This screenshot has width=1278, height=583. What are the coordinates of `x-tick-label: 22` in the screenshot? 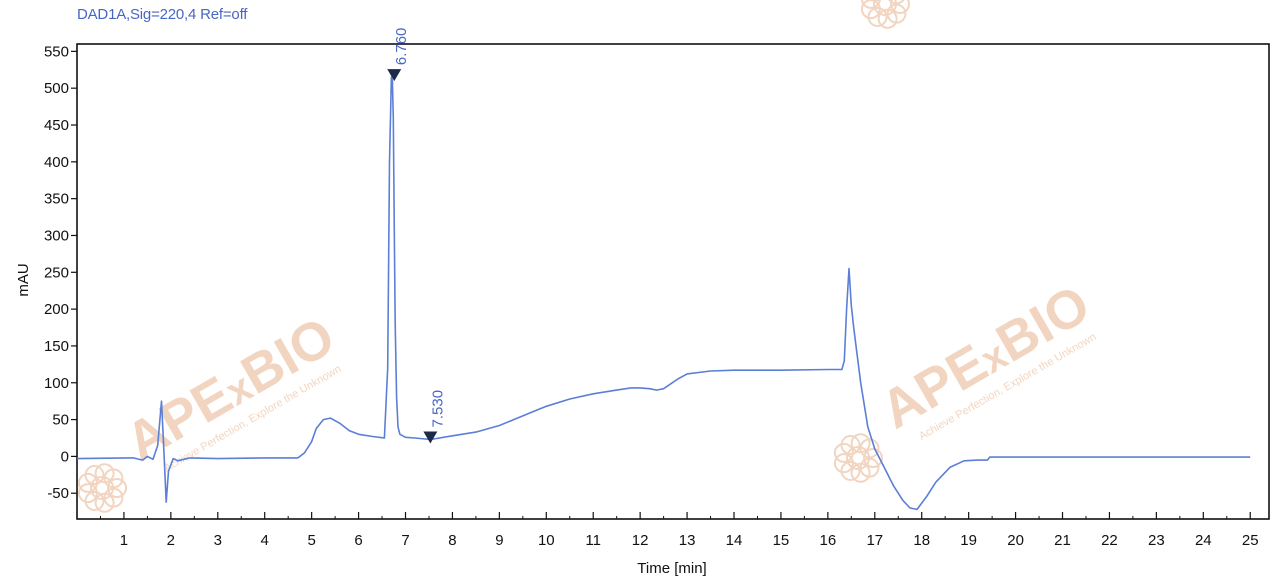 It's located at (1109, 540).